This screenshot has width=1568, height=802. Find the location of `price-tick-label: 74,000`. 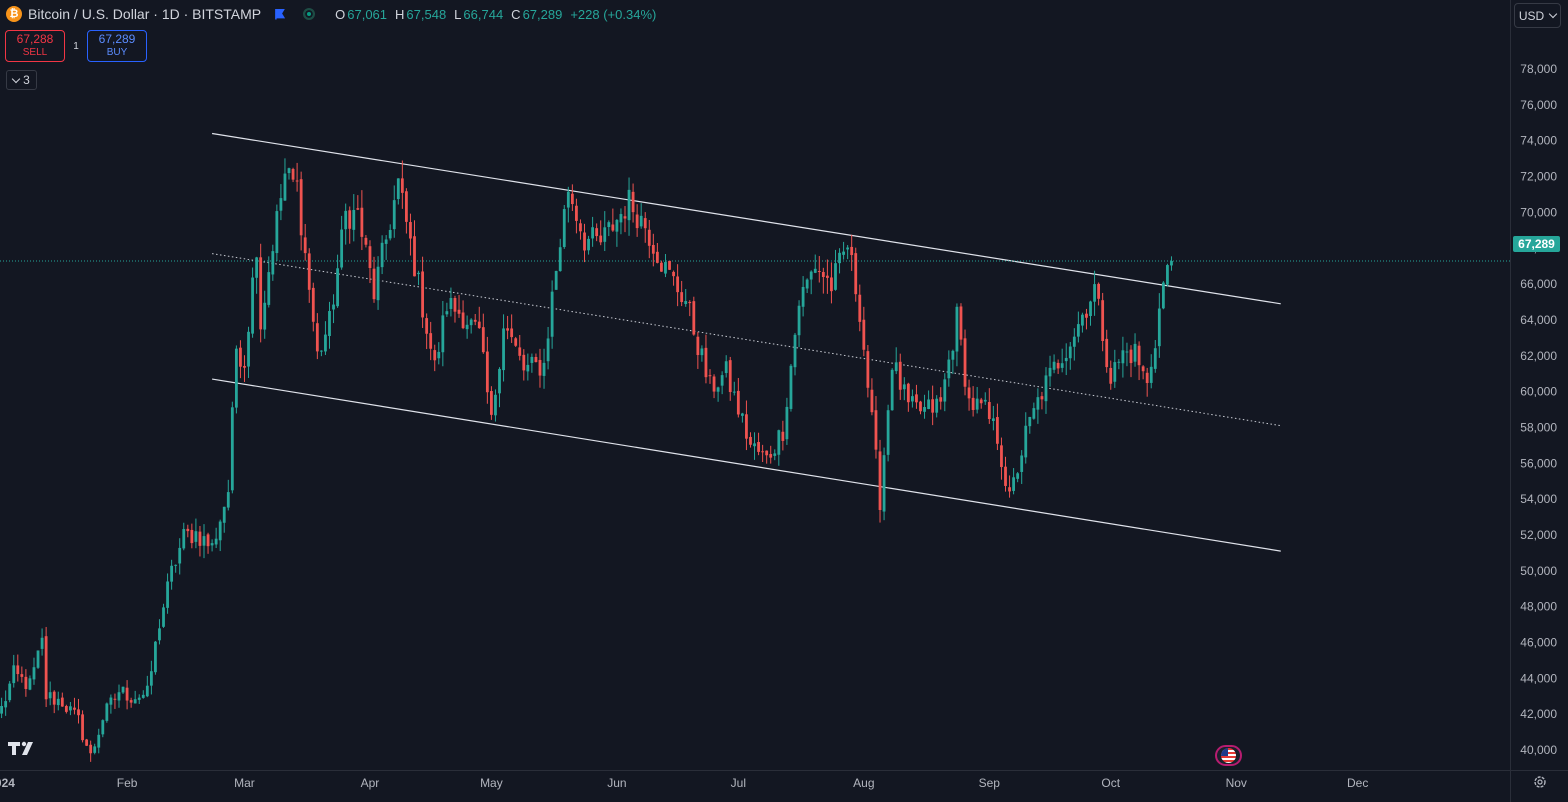

price-tick-label: 74,000 is located at coordinates (1538, 141).